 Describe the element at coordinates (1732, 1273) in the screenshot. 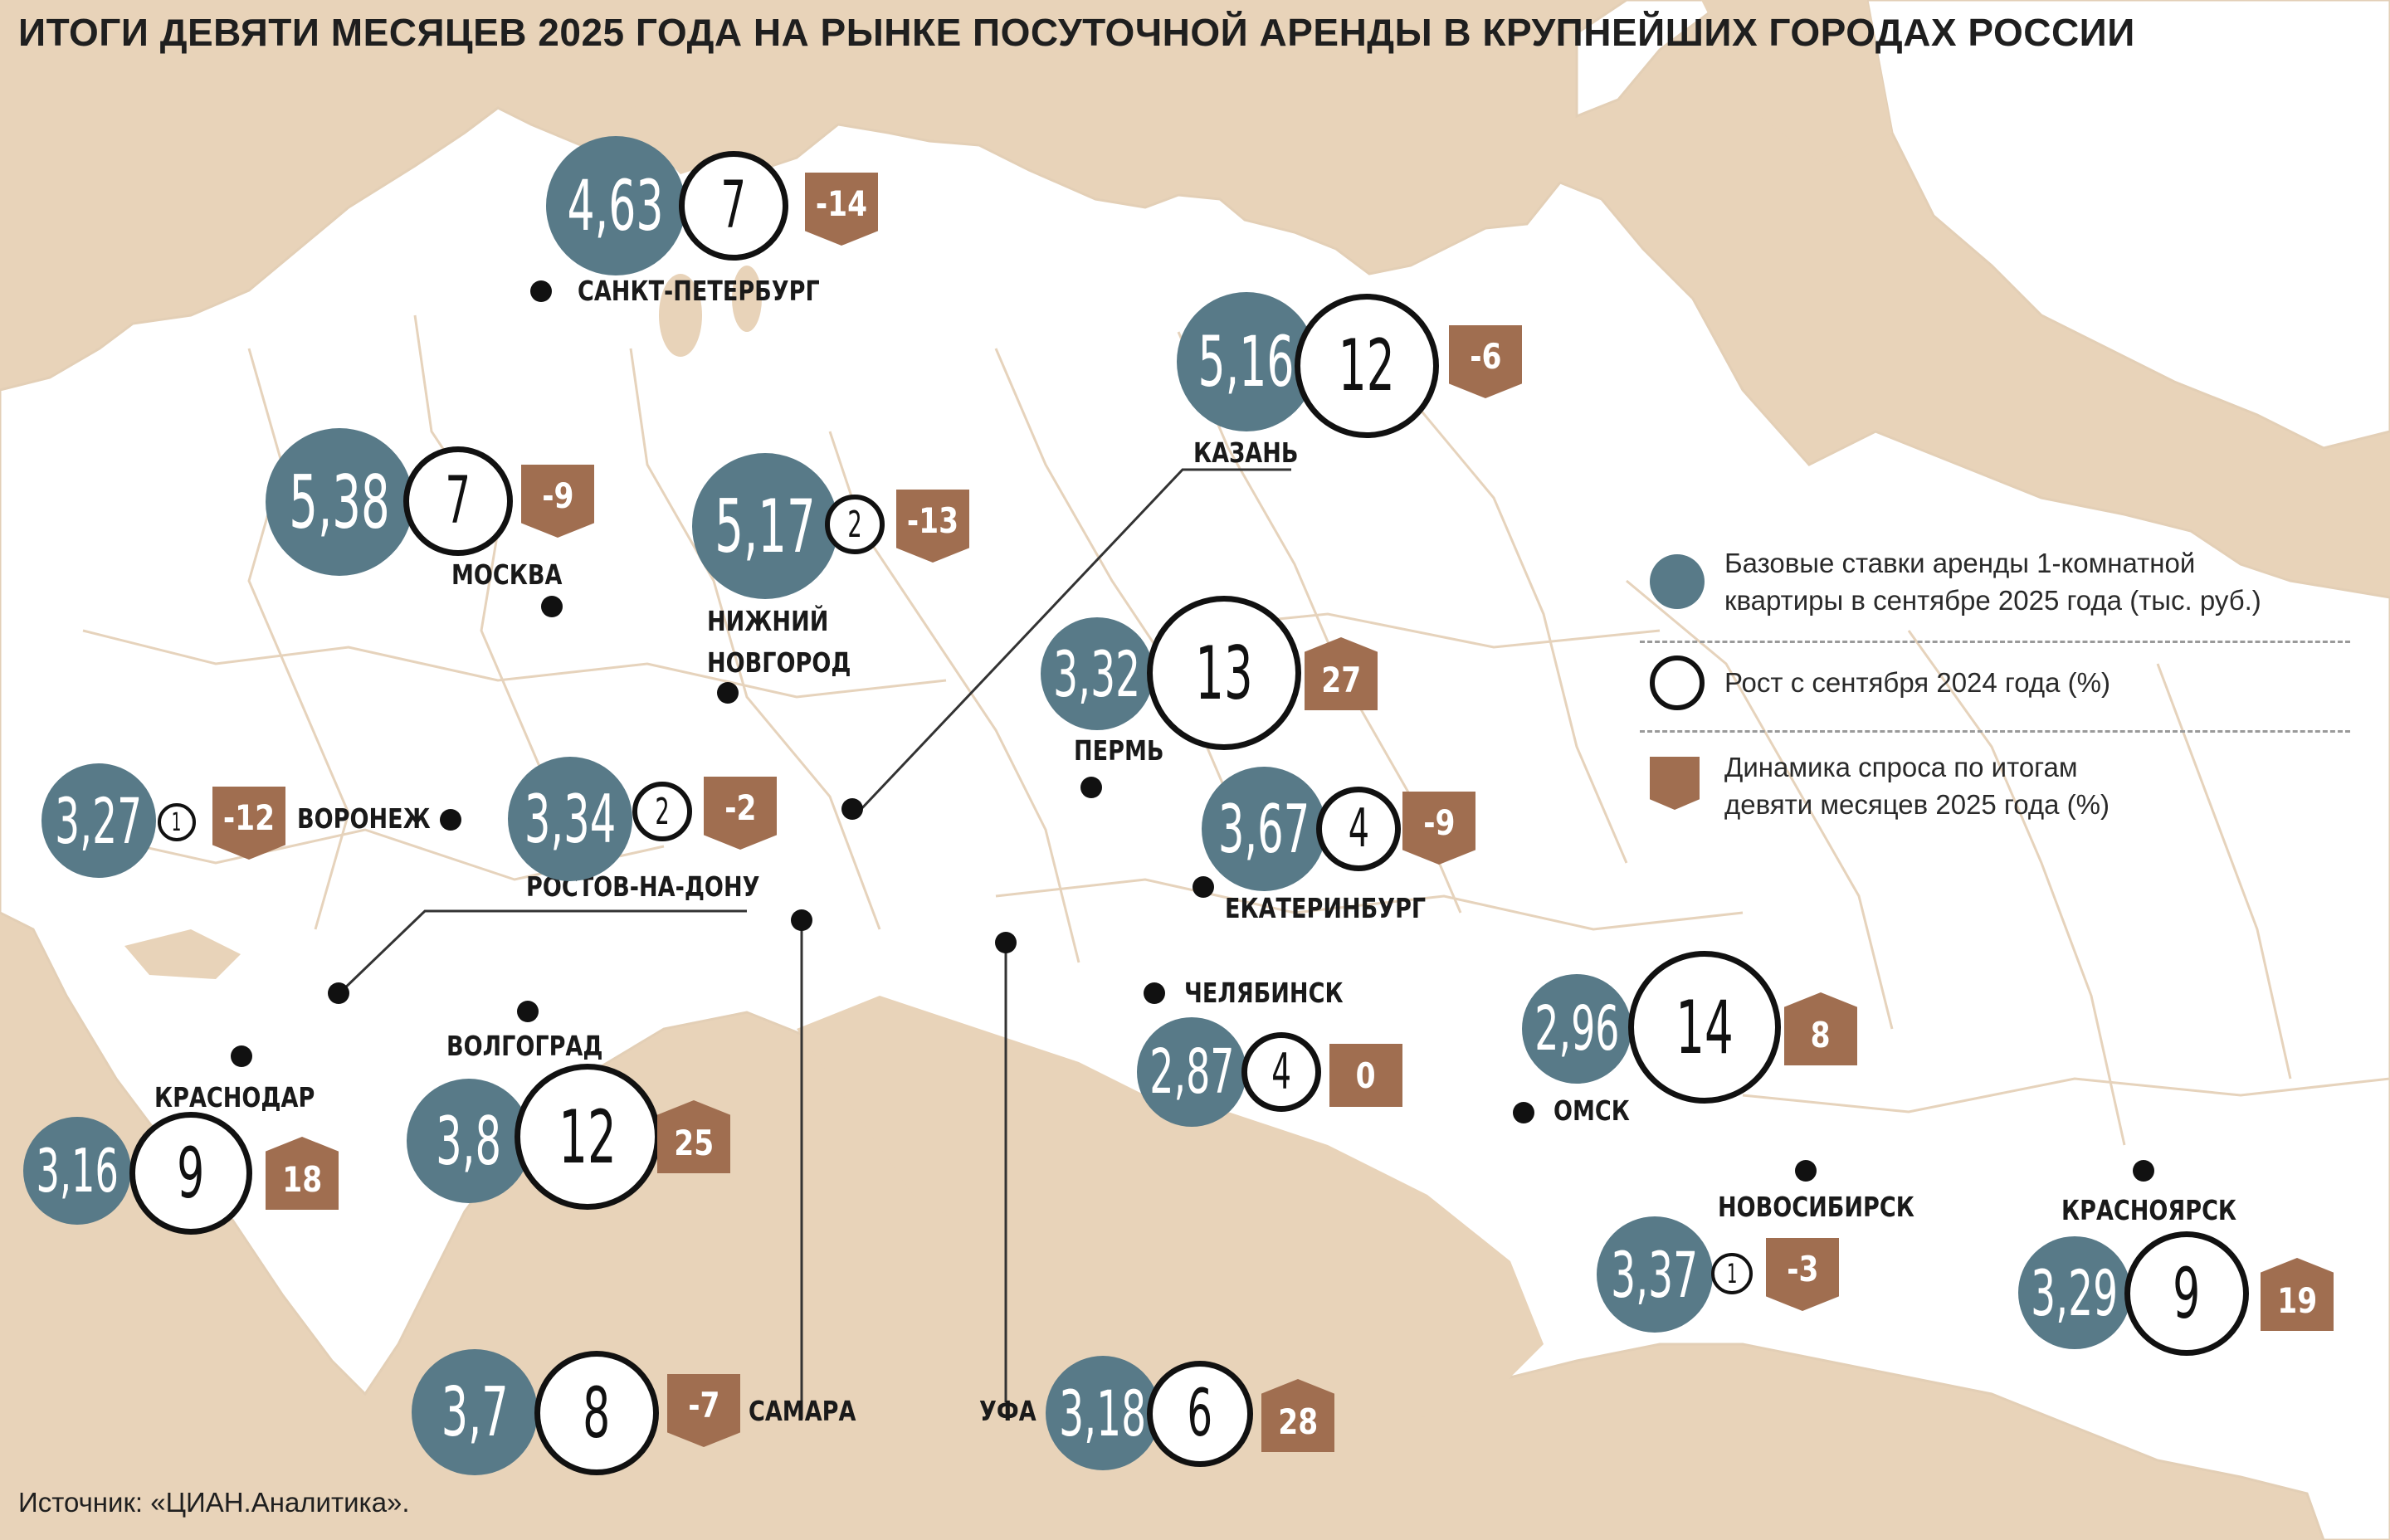

I see `growth-ring-novosibirsk: 1` at that location.